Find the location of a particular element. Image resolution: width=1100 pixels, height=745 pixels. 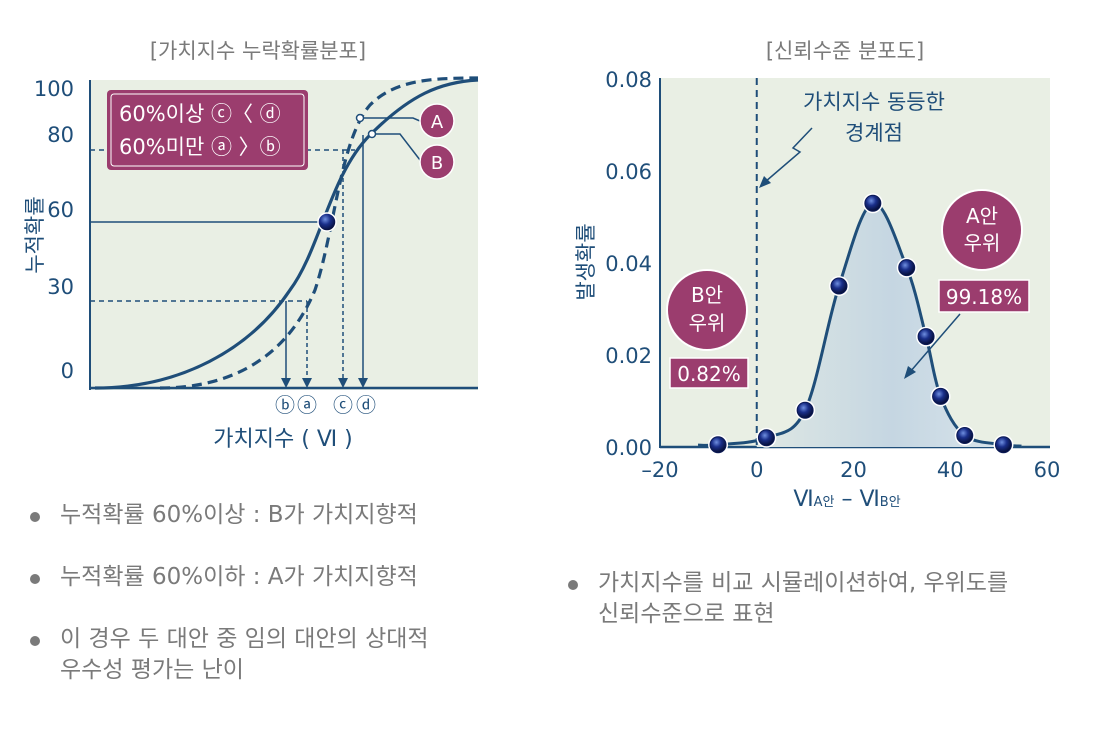

threshold-pointer-head is located at coordinates (765, 182).